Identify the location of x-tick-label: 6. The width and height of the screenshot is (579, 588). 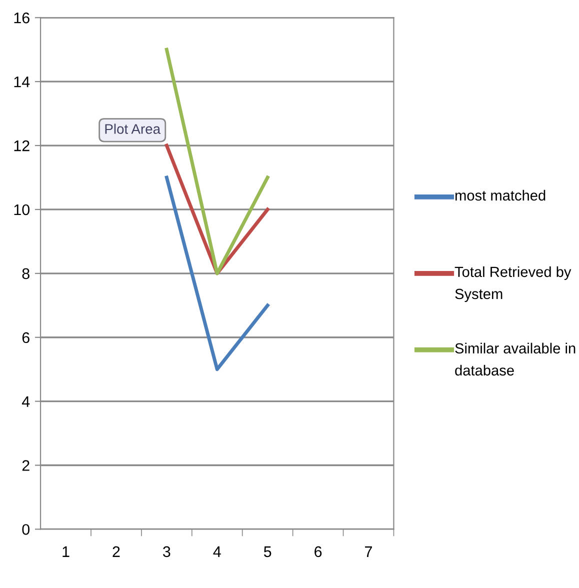
(318, 552).